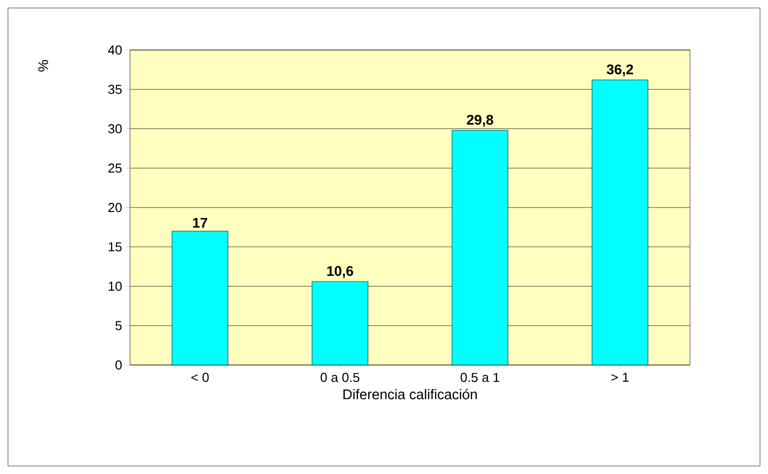 The height and width of the screenshot is (474, 768). I want to click on y-tick-label: 30, so click(115, 129).